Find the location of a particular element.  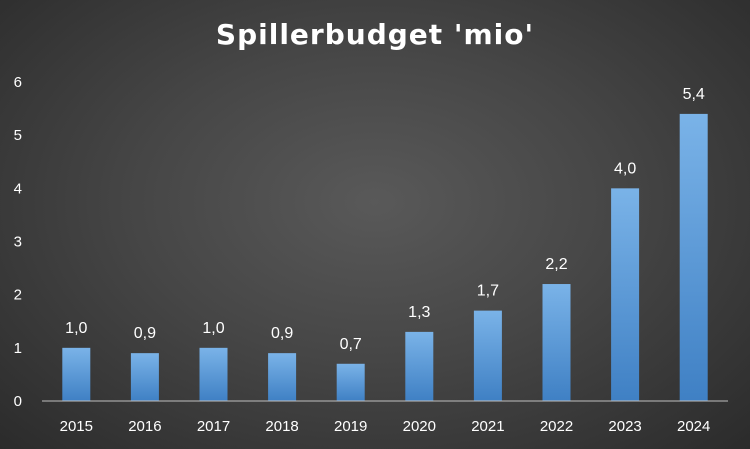

x-tick-label: 2020 is located at coordinates (419, 426).